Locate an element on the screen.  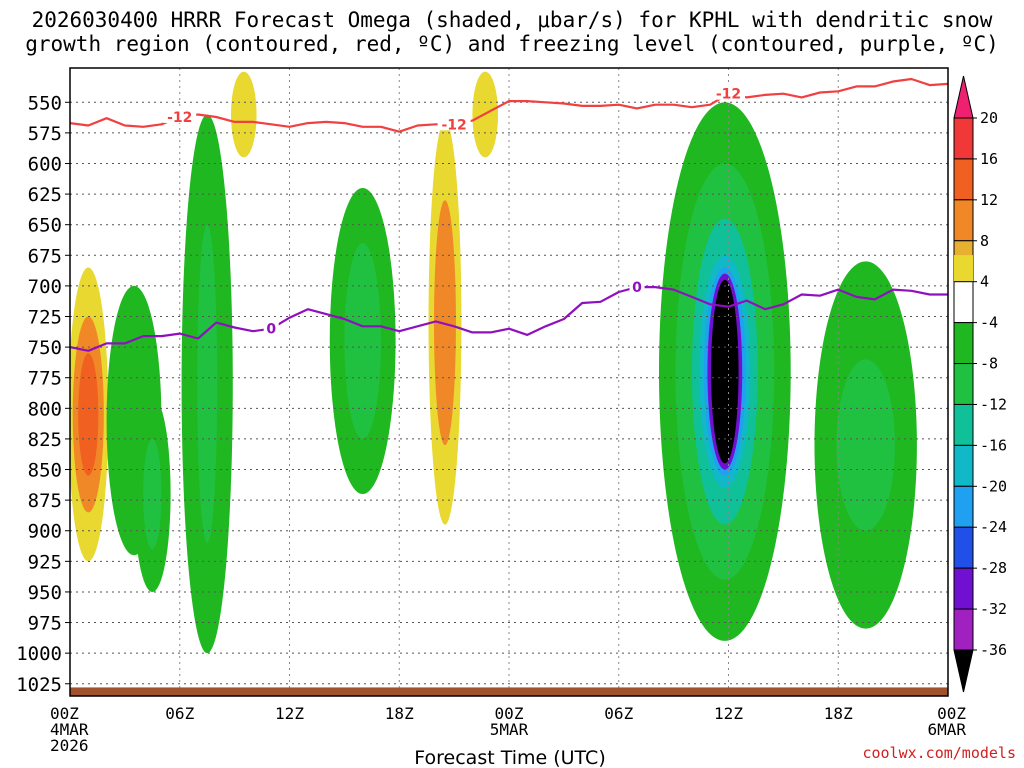
y-tick-label-900: 900 is located at coordinates (45, 532).